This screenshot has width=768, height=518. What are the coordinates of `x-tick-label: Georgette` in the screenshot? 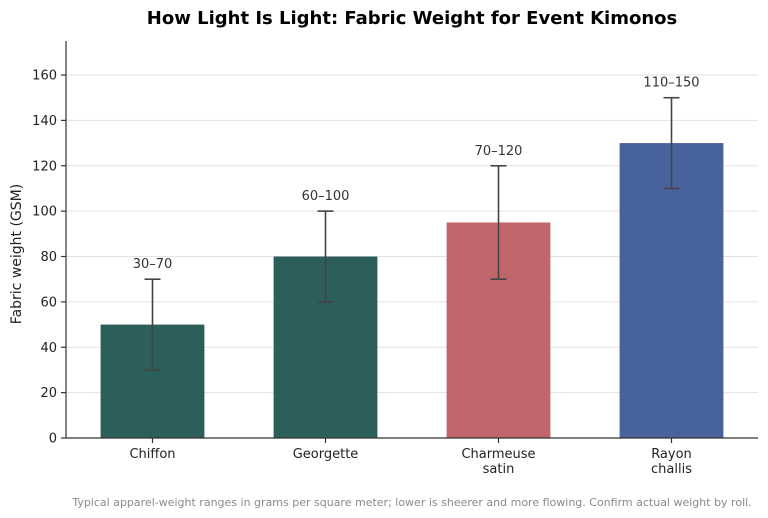 It's located at (326, 454).